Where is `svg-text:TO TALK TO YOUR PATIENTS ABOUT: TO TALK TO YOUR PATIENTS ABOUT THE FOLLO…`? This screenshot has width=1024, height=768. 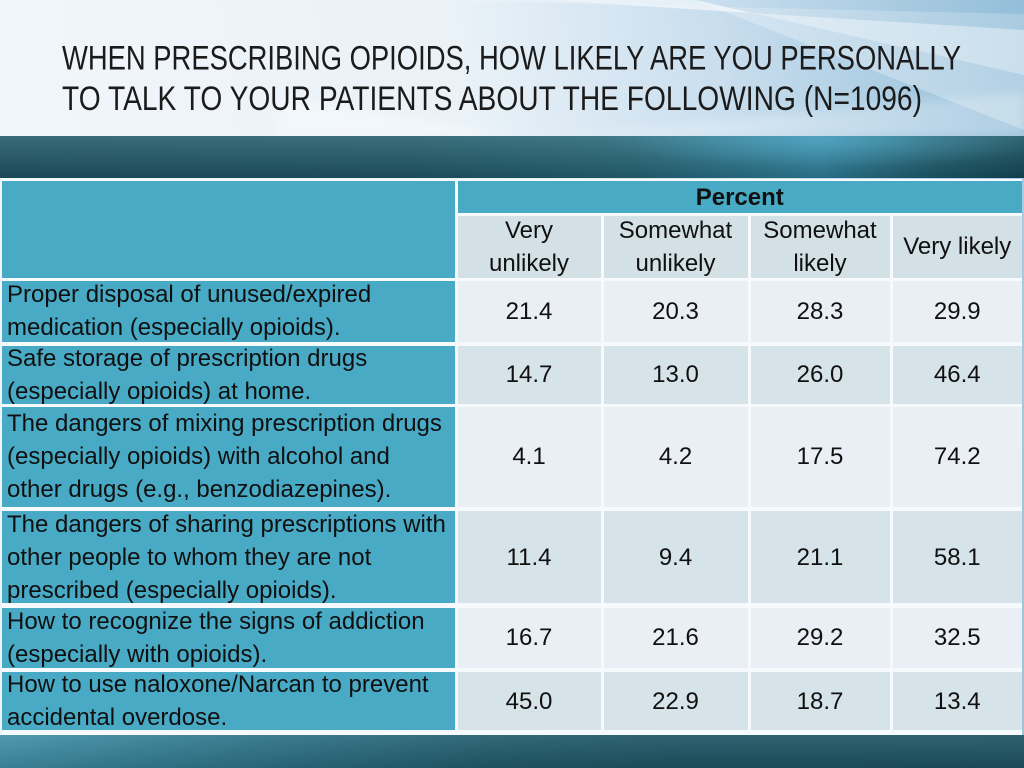 svg-text:TO TALK TO YOUR PATIENTS ABOUT: TO TALK TO YOUR PATIENTS ABOUT THE FOLLO… is located at coordinates (492, 99).